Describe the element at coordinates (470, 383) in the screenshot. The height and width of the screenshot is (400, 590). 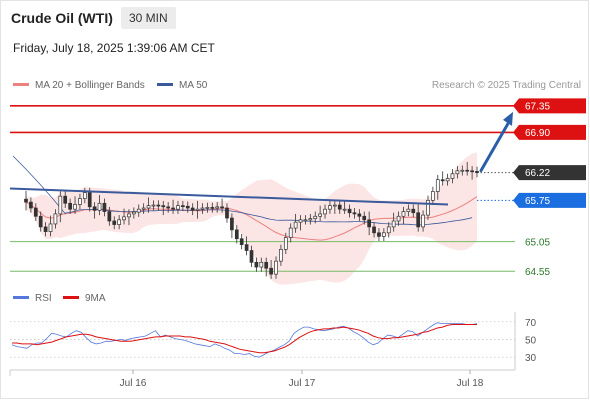
I see `x-tick-label-2: Jul 18` at that location.